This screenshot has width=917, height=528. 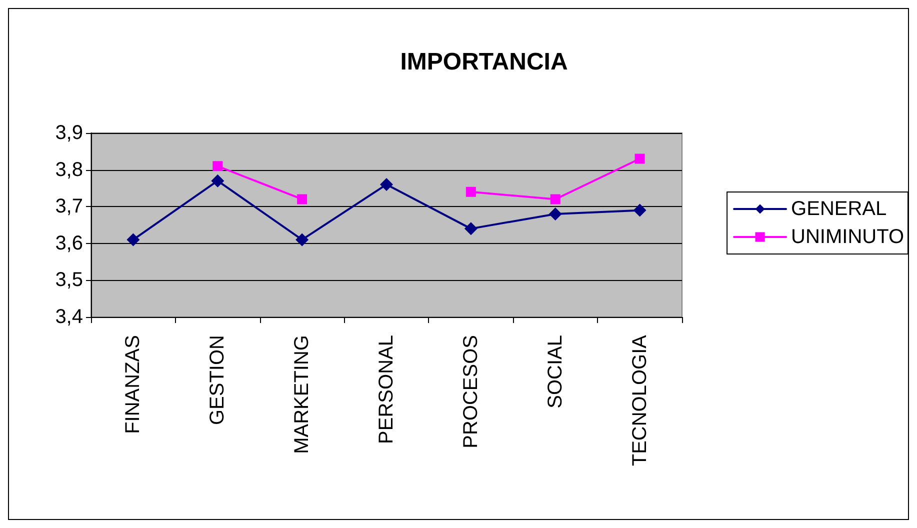 I want to click on x-tick-label: PERSONAL, so click(x=387, y=389).